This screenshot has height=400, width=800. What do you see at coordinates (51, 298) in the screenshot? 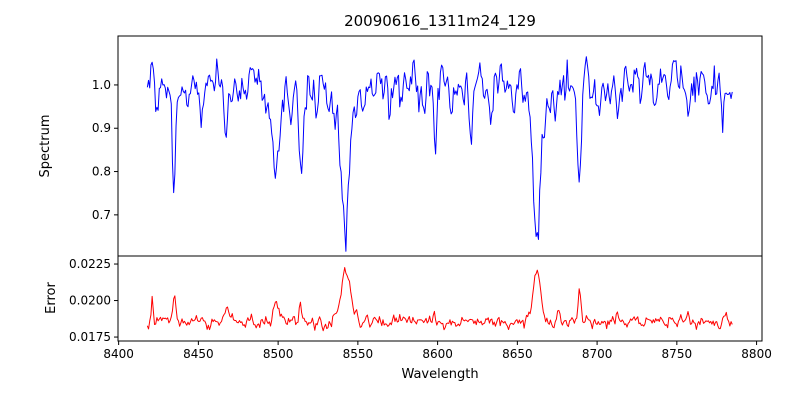
I see `y-axis-label-error: Error` at bounding box center [51, 298].